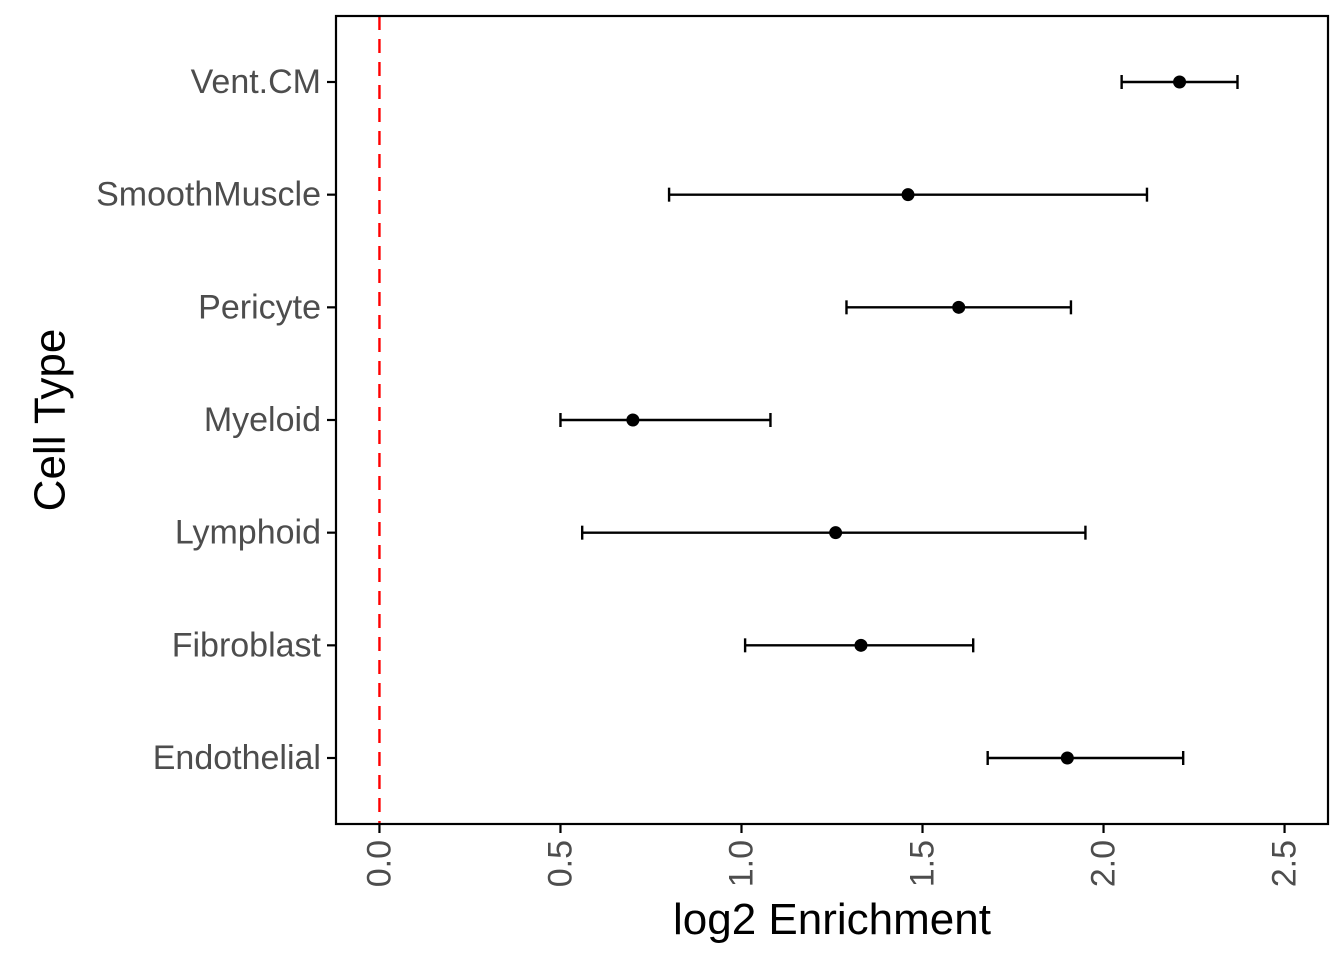 The width and height of the screenshot is (1344, 960). Describe the element at coordinates (1104, 863) in the screenshot. I see `x-tick-label: 2.0` at that location.